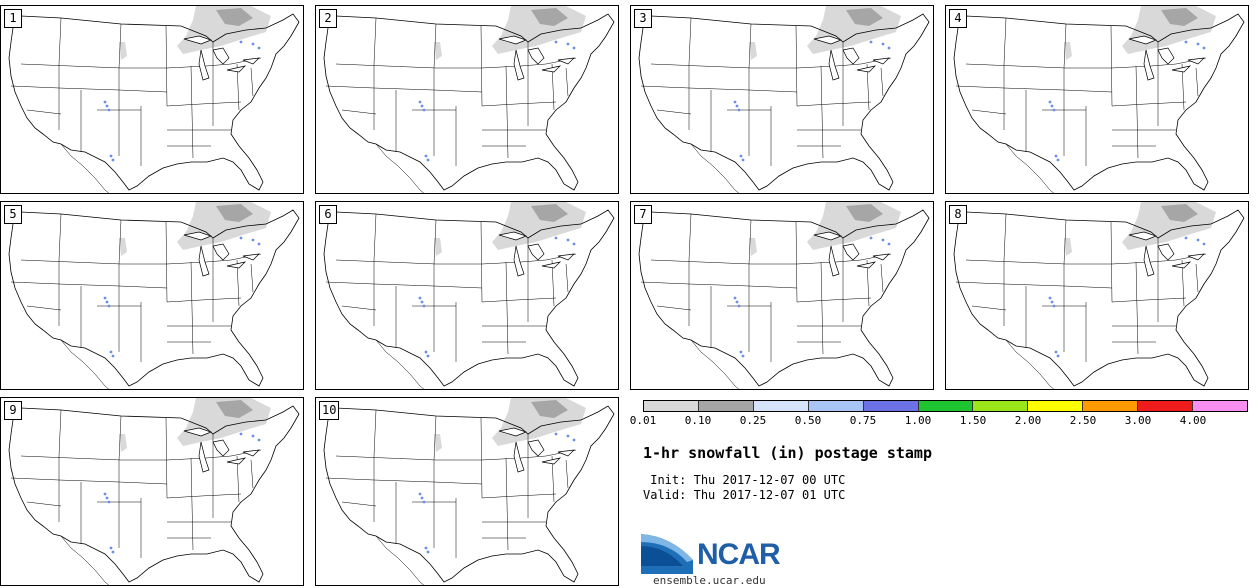  I want to click on colorbar-tick-label: 2.00, so click(1028, 420).